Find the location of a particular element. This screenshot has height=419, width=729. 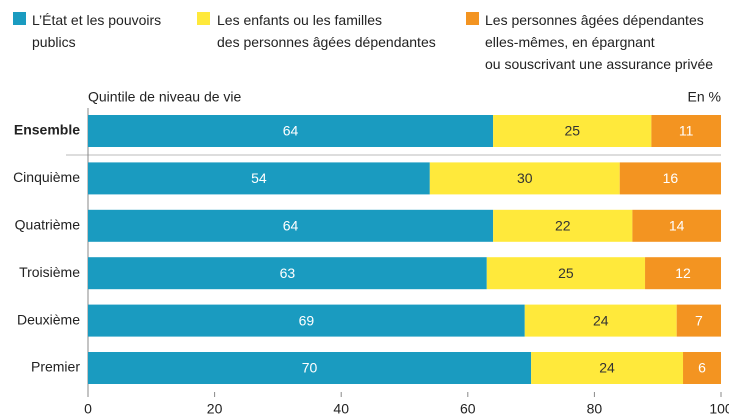

data-label: 12 is located at coordinates (683, 273).